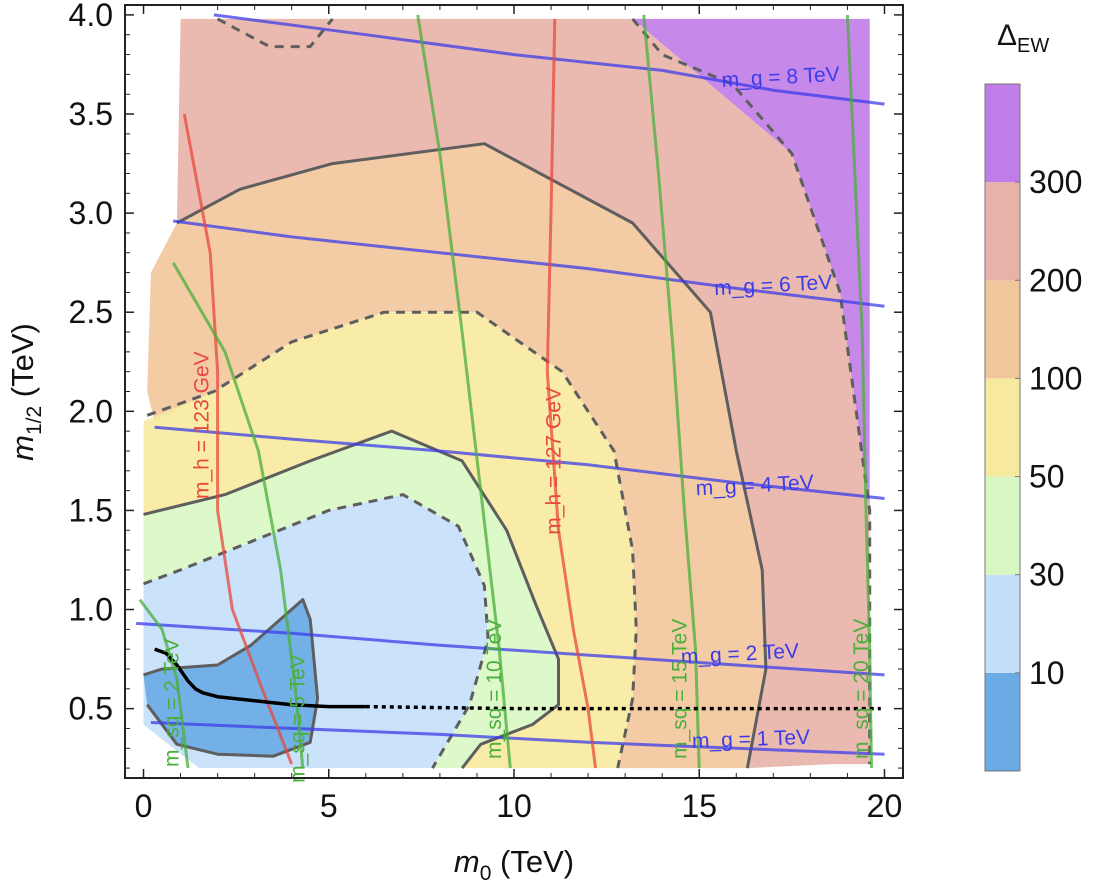 The height and width of the screenshot is (890, 1103). I want to click on gluino-label-4: m_g = 1 TeV, so click(751, 739).